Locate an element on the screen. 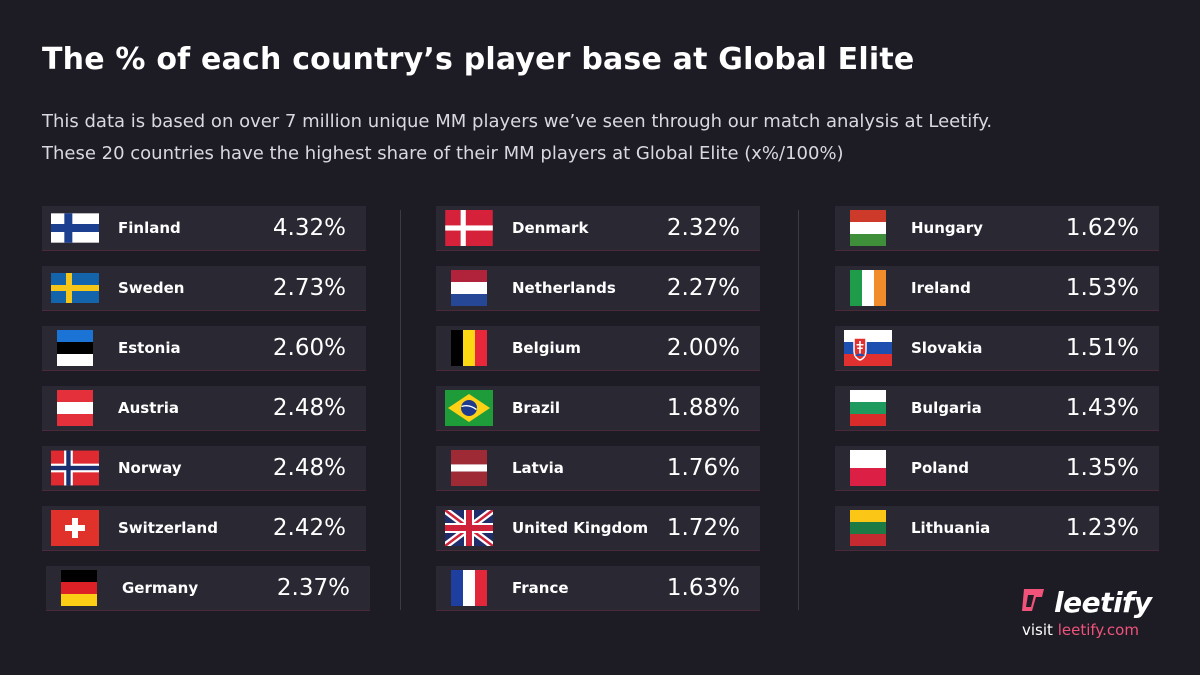 The width and height of the screenshot is (1200, 675). country-name: Poland is located at coordinates (940, 468).